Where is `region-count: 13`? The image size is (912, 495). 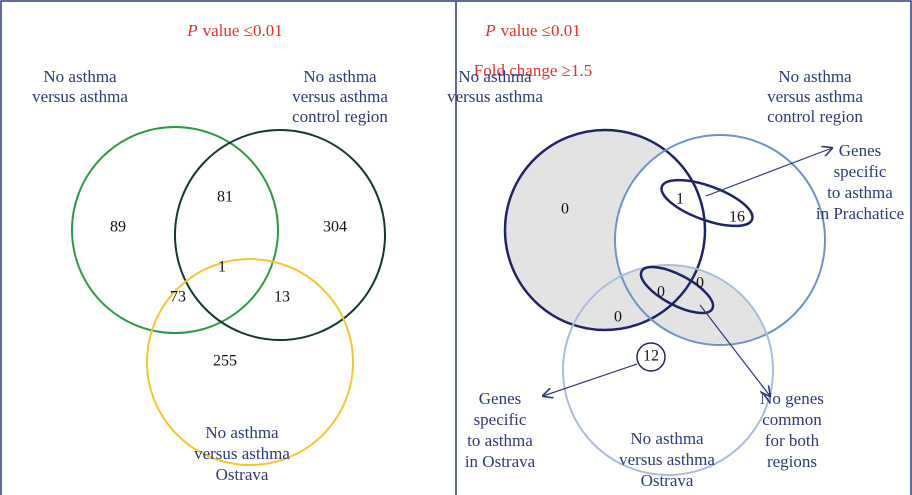
region-count: 13 is located at coordinates (282, 297).